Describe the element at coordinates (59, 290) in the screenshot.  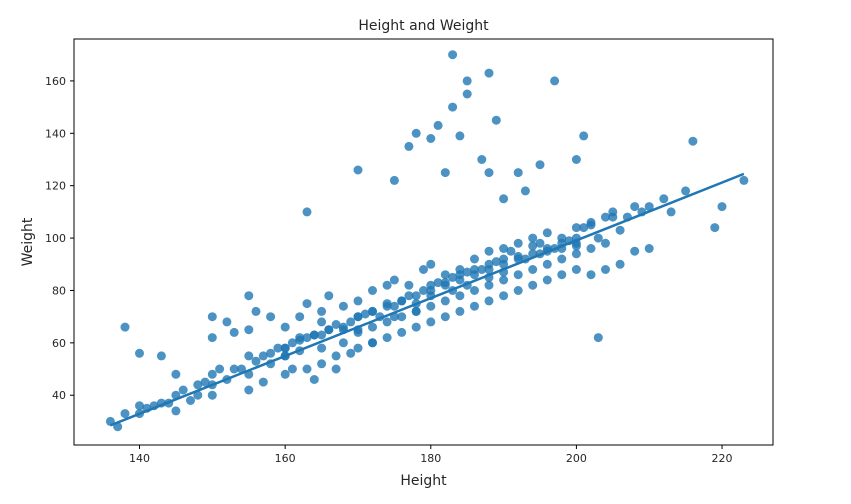
I see `y-tick-label: 80` at that location.